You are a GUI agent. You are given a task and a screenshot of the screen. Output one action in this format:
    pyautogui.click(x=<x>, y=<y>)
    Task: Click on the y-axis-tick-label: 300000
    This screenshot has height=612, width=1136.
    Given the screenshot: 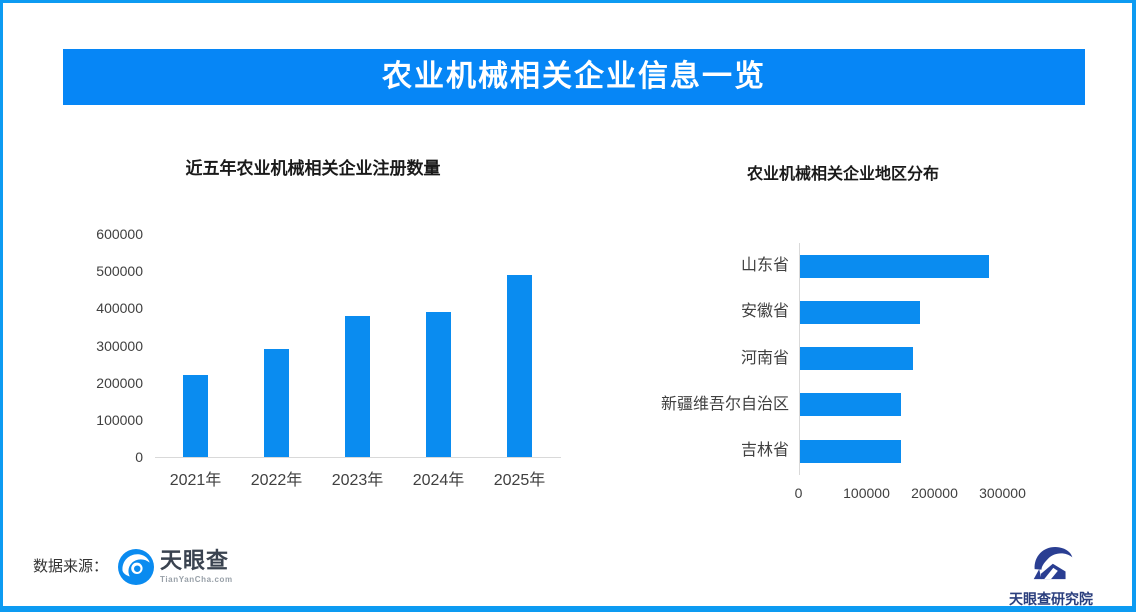 What is the action you would take?
    pyautogui.click(x=119, y=345)
    